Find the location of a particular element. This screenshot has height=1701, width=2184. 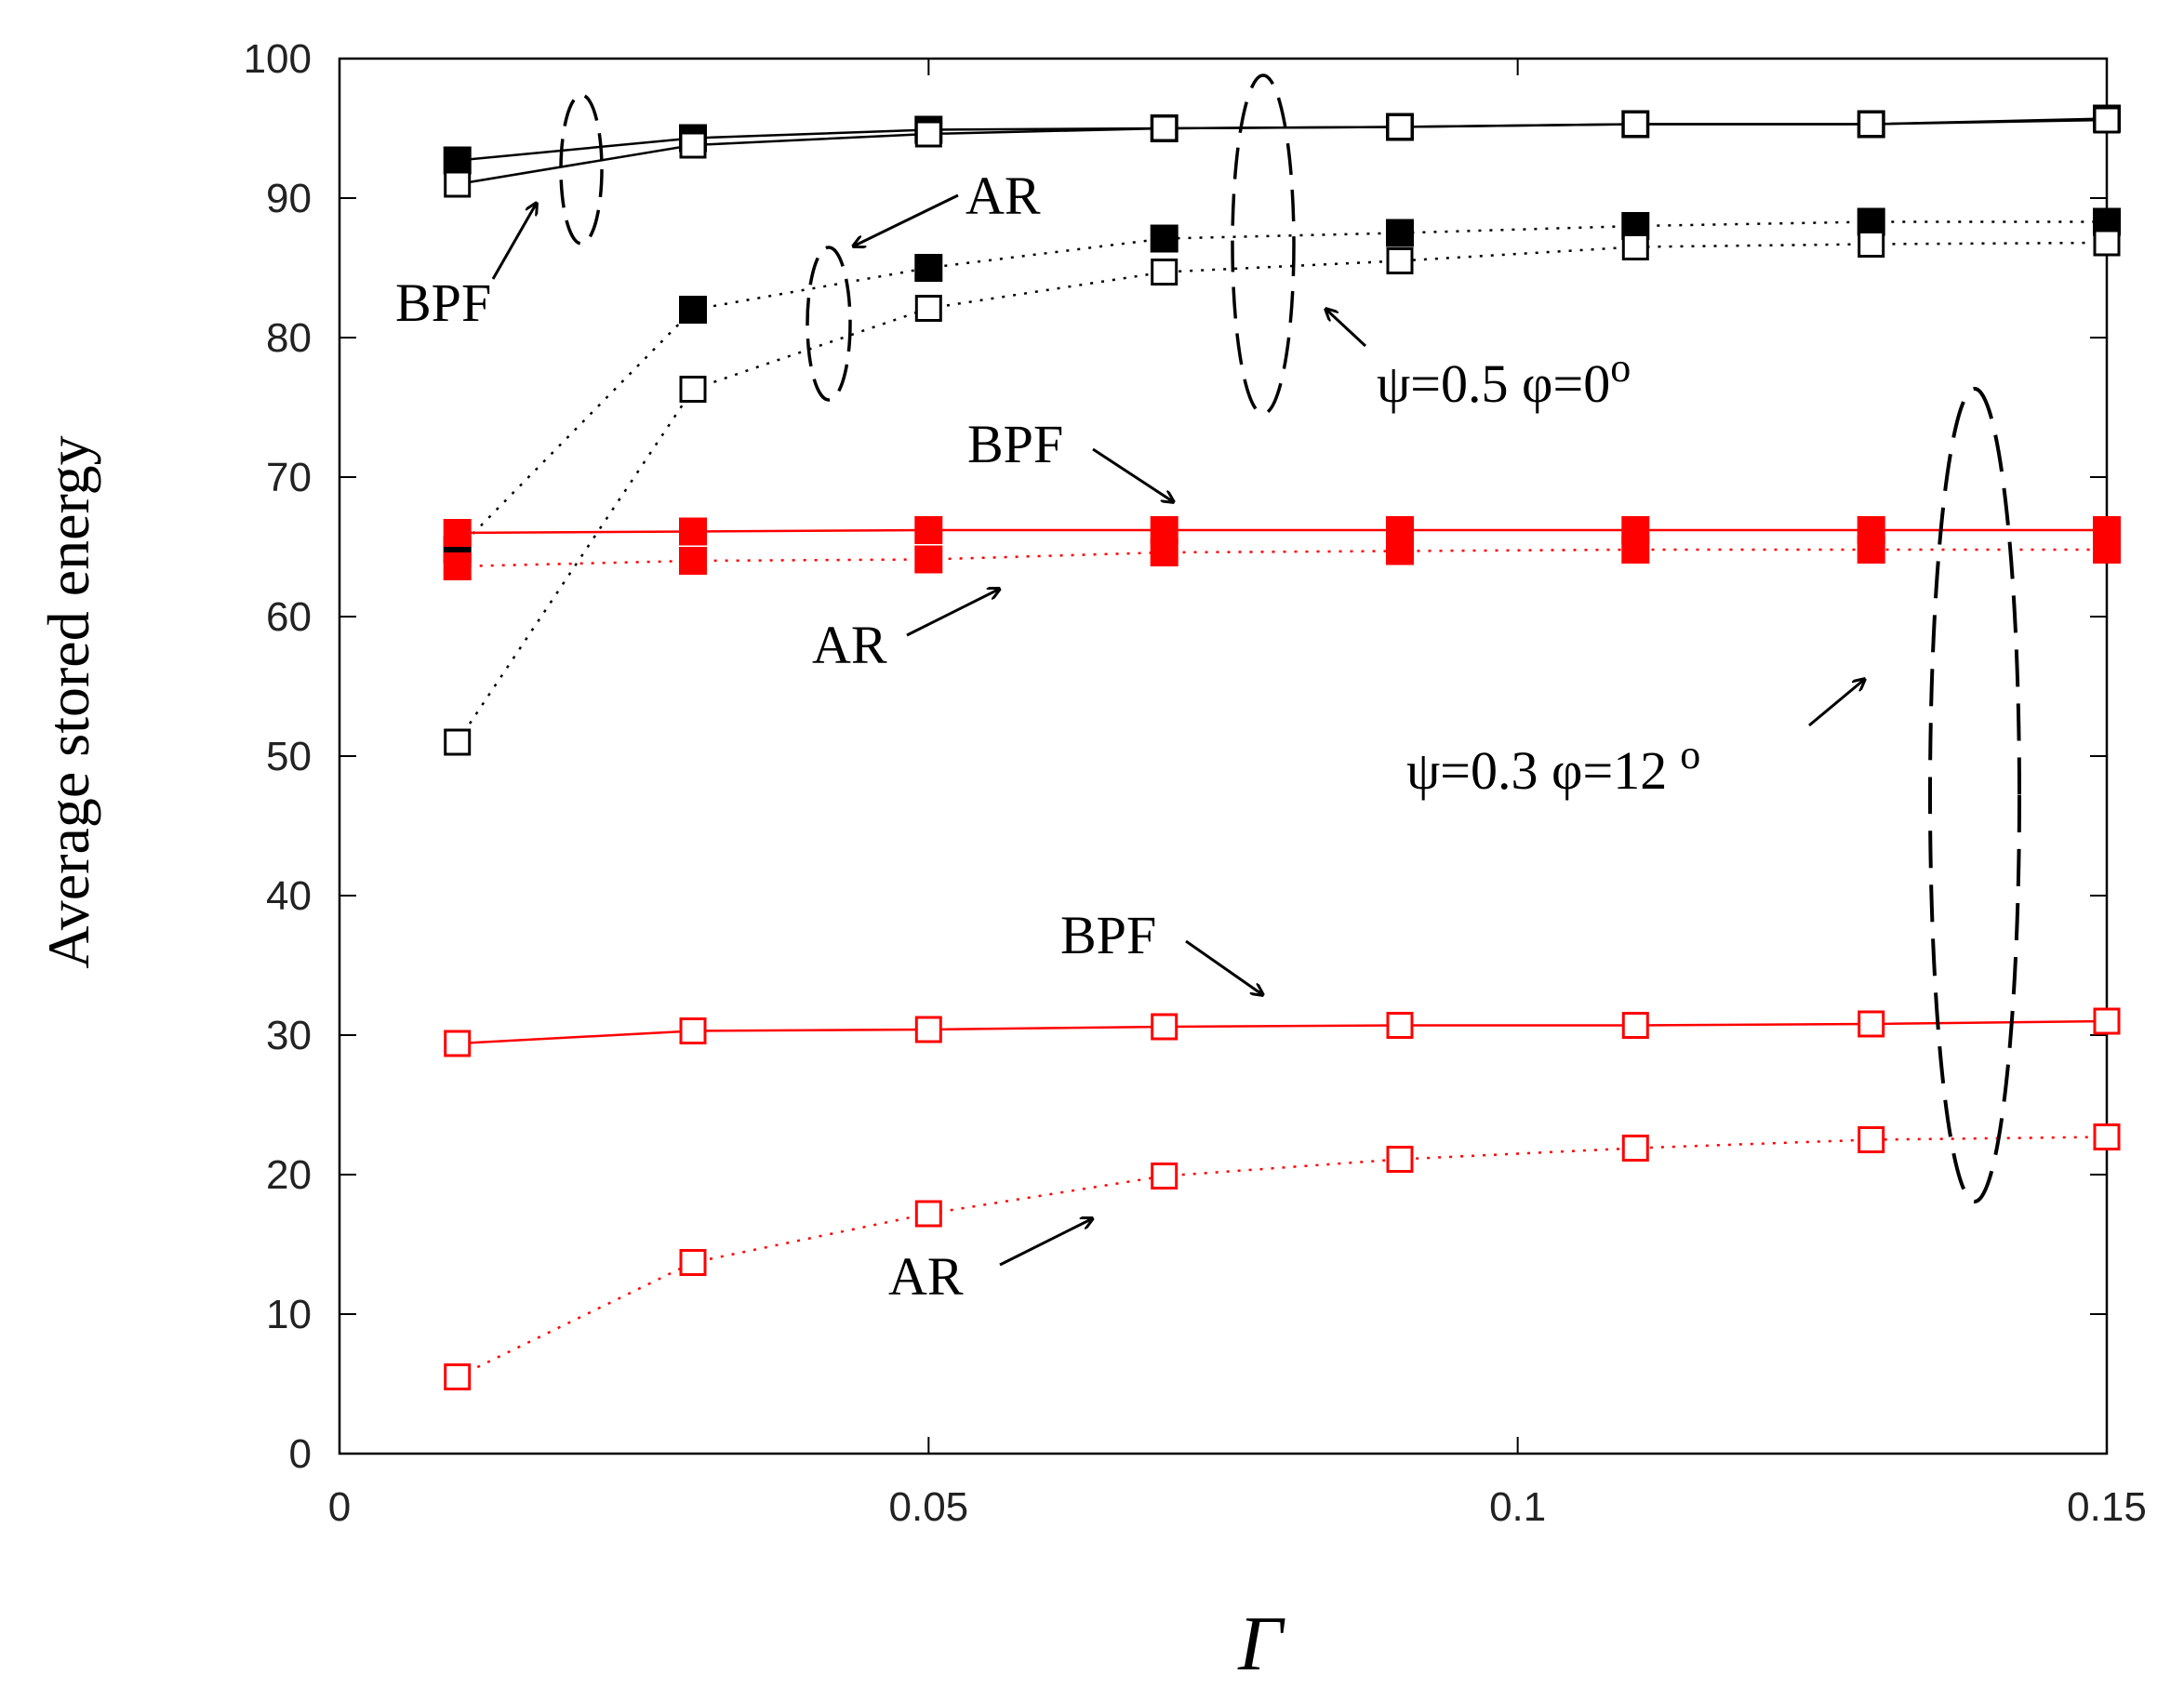

y-tick-label: 70 is located at coordinates (289, 478).